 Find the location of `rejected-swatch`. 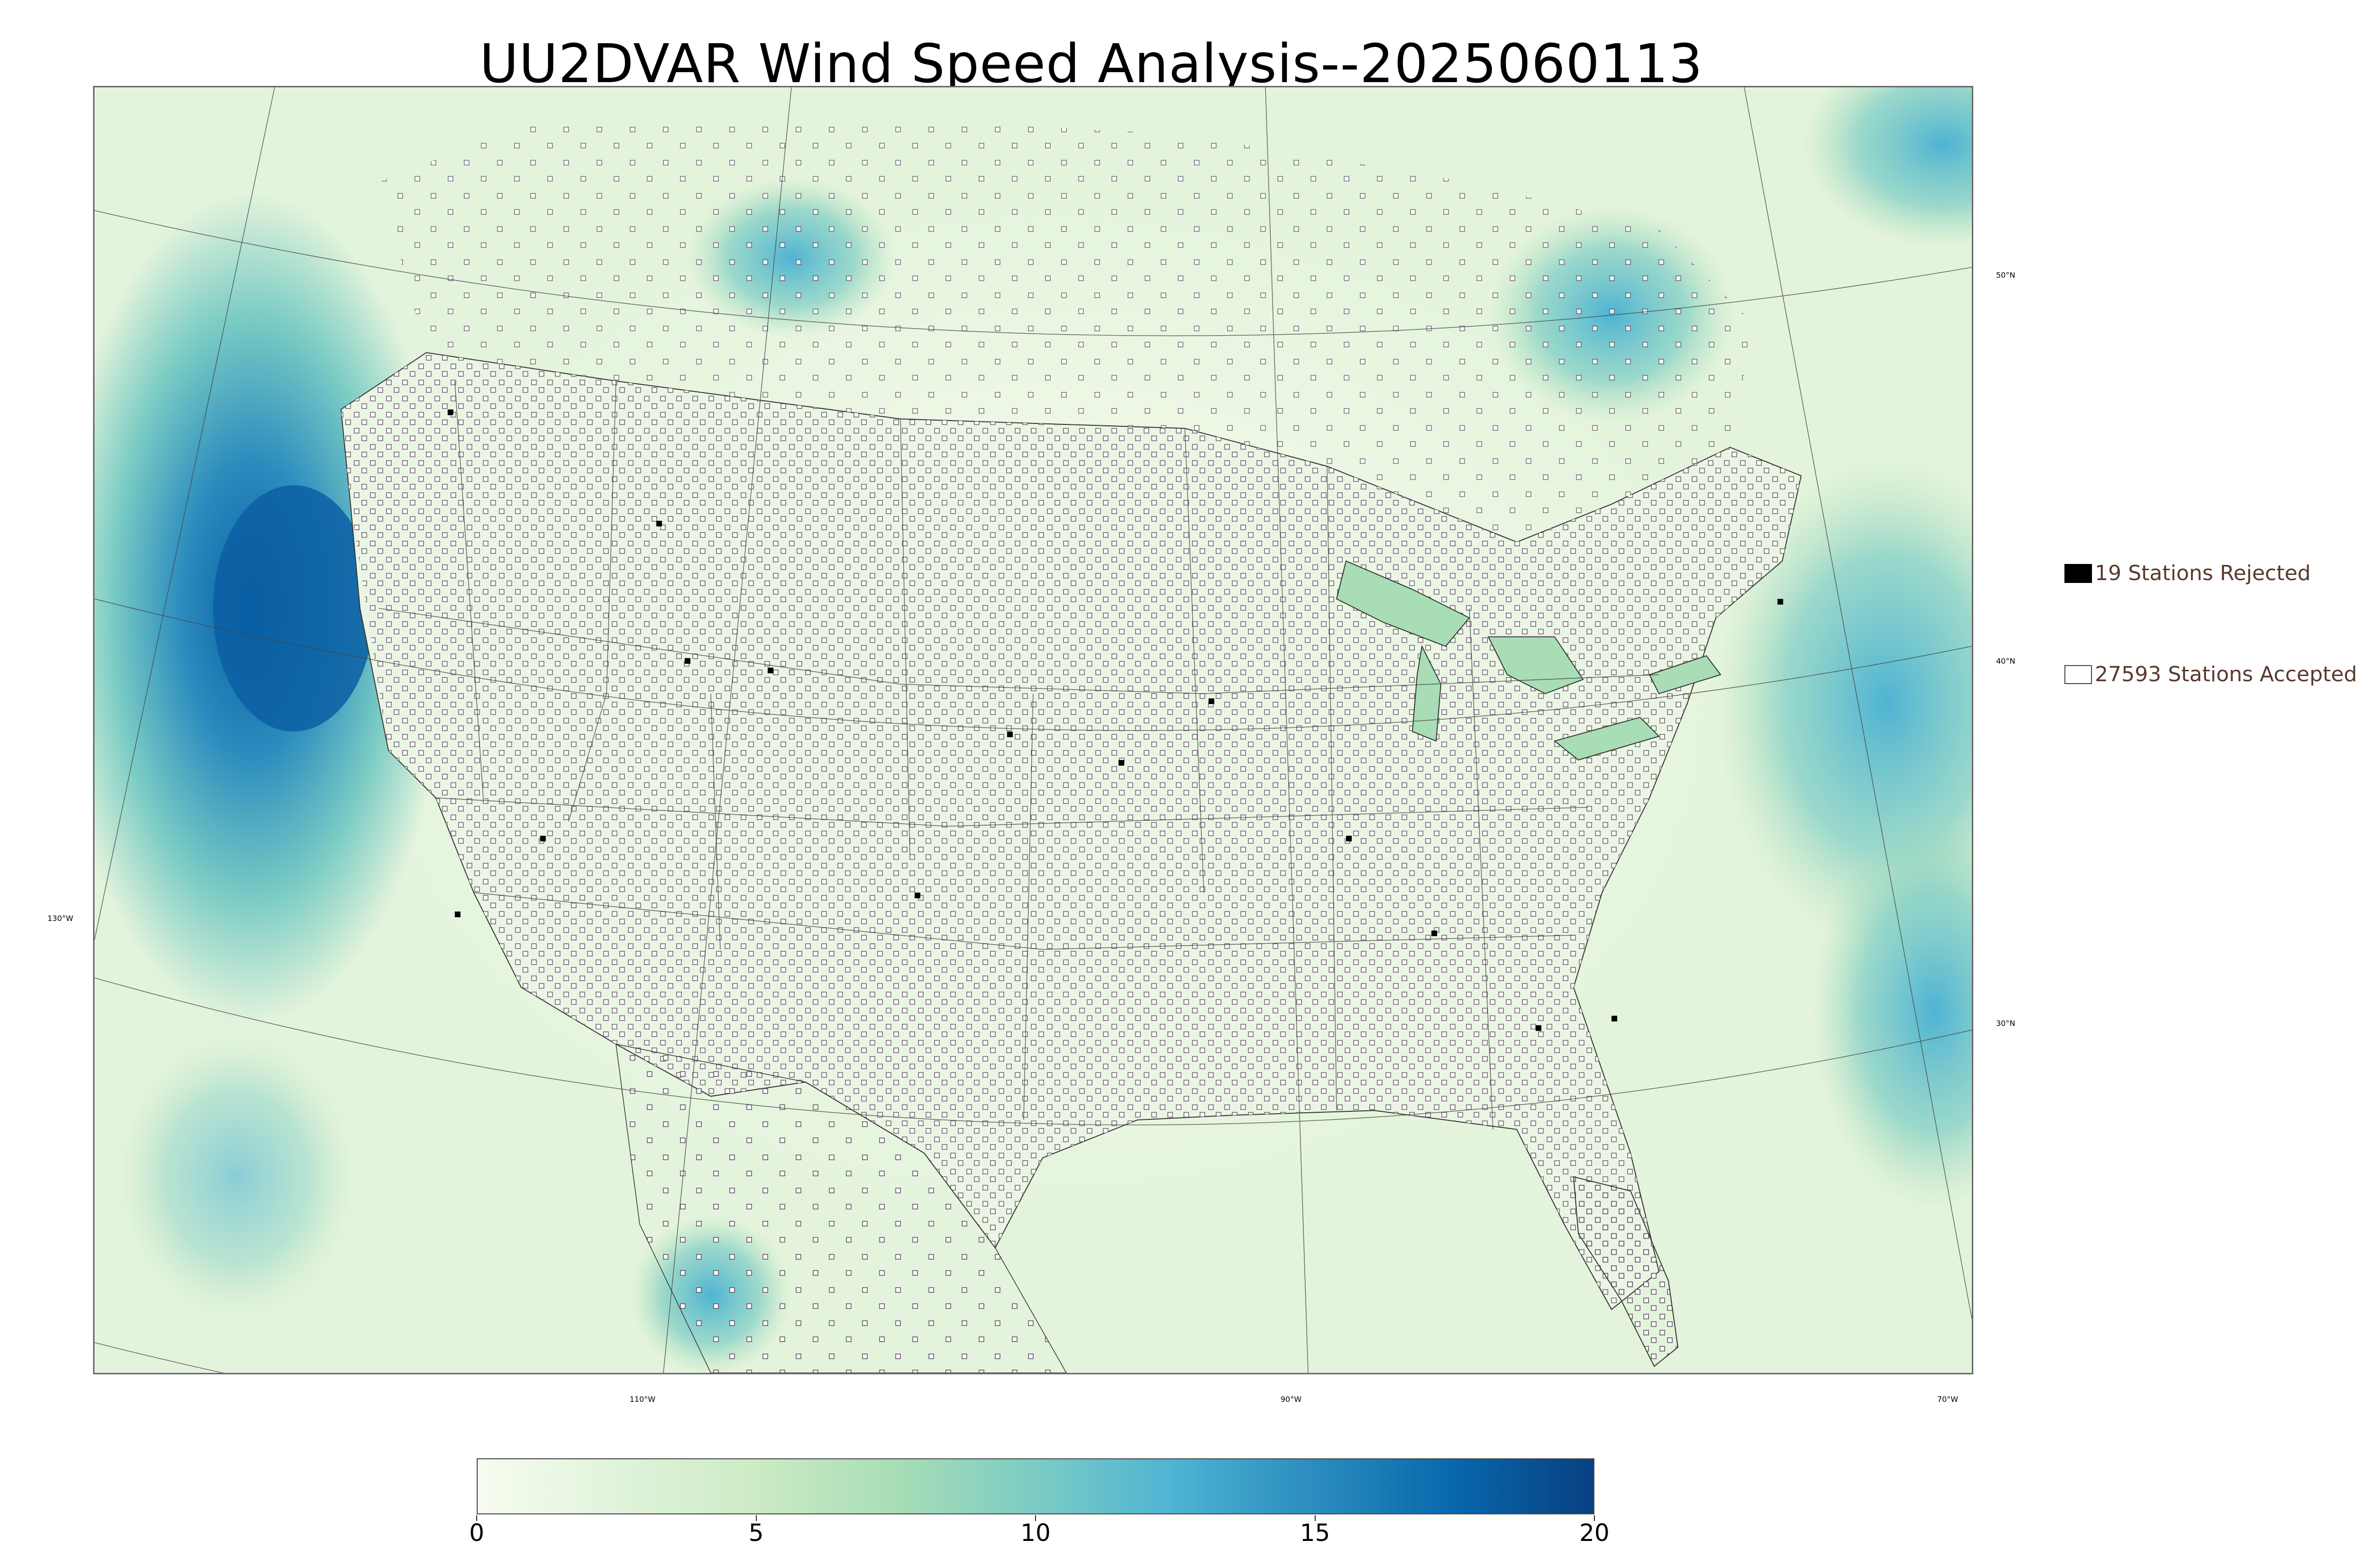

rejected-swatch is located at coordinates (2078, 573).